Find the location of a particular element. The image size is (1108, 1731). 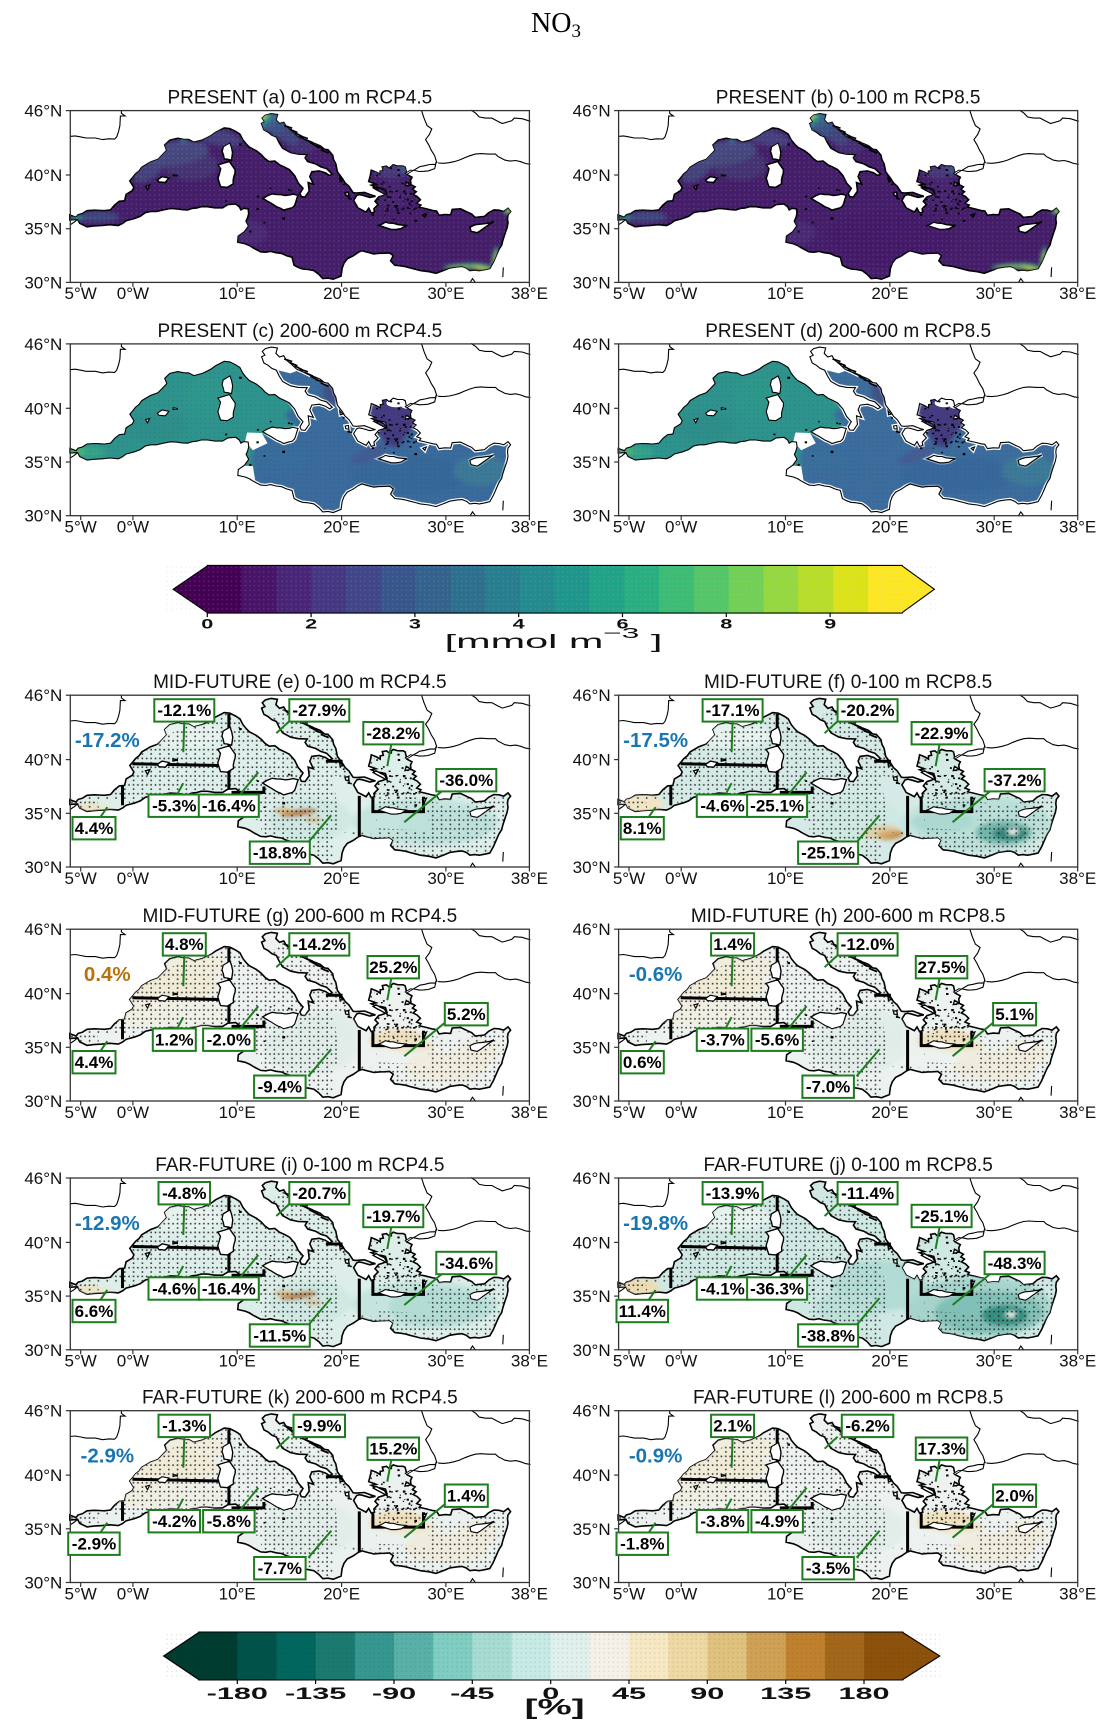

svg-text: -6.2% is located at coordinates (867, 1426).